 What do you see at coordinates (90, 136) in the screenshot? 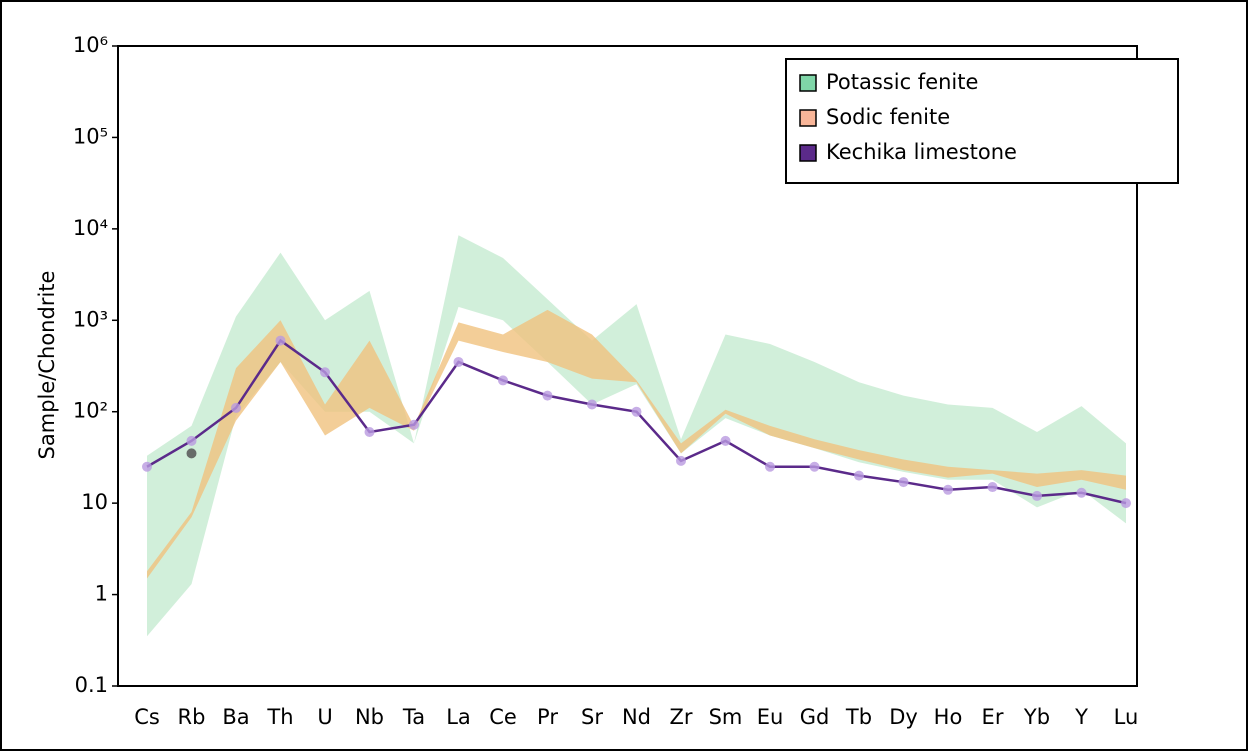
I see `y-tick-label: 10⁵` at bounding box center [90, 136].